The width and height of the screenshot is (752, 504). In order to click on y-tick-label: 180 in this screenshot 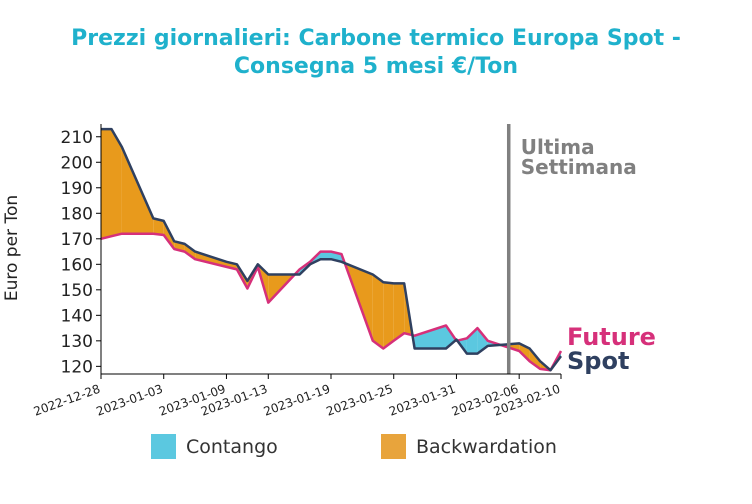, I will do `click(77, 214)`.